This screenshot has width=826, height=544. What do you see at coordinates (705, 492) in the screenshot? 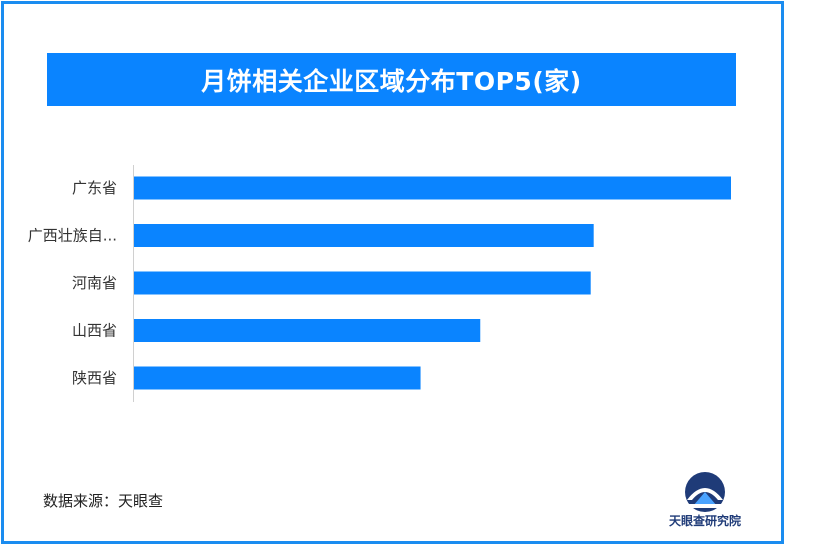
I see `logo-icon` at bounding box center [705, 492].